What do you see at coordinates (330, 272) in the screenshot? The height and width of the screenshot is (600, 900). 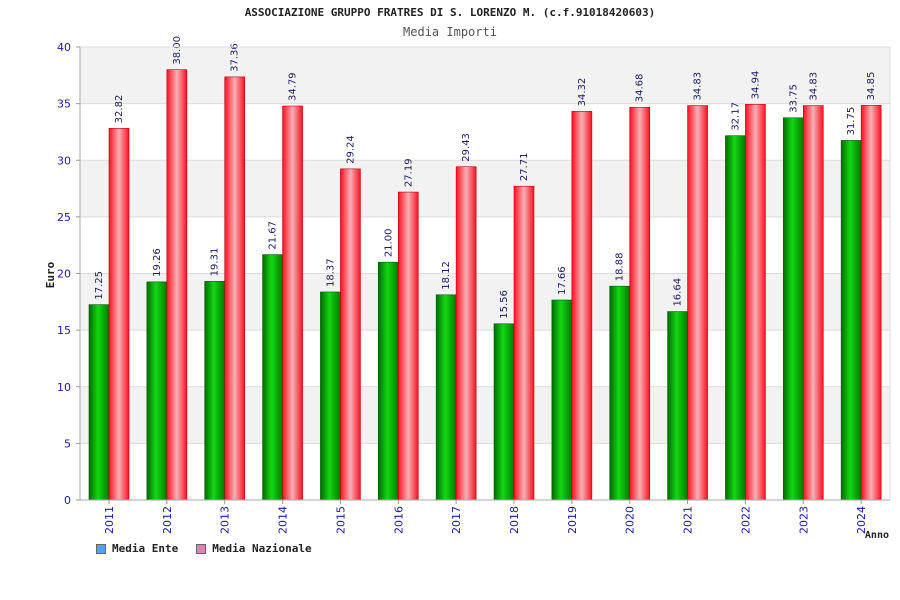 I see `data-label-media-ente: 18.37` at bounding box center [330, 272].